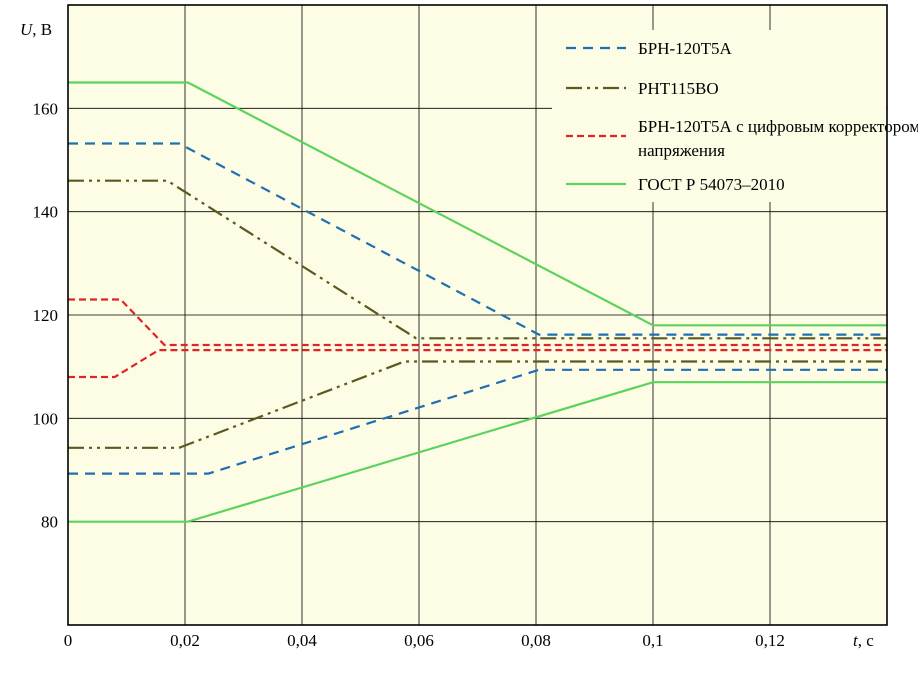 This screenshot has width=918, height=673. Describe the element at coordinates (46, 418) in the screenshot. I see `y-tick-label-1: 100` at that location.